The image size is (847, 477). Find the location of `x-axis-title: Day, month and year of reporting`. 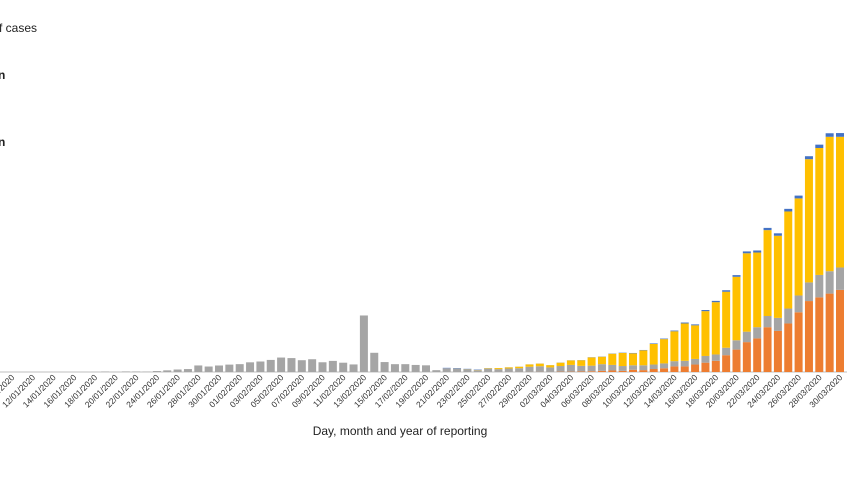

x-axis-title: Day, month and year of reporting is located at coordinates (400, 431).